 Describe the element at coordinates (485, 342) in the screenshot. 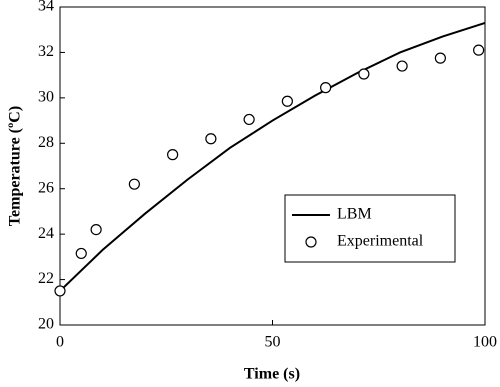

I see `x-tick-label: 100` at that location.